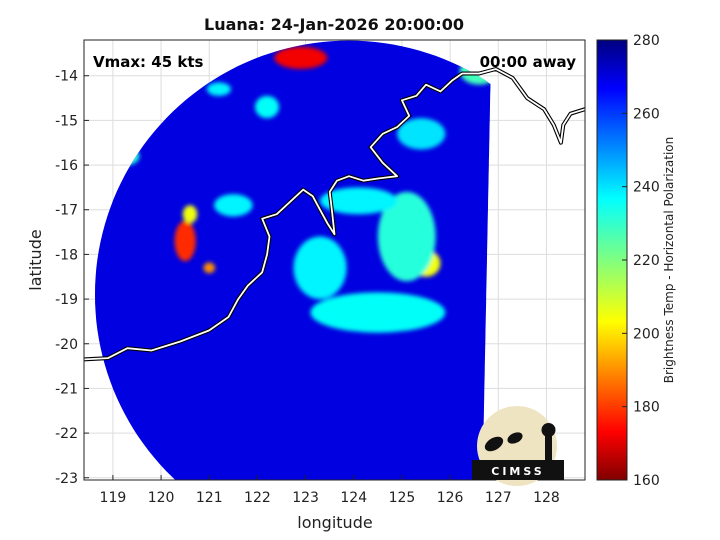  Describe the element at coordinates (353, 498) in the screenshot. I see `x-tick-label: 124` at that location.